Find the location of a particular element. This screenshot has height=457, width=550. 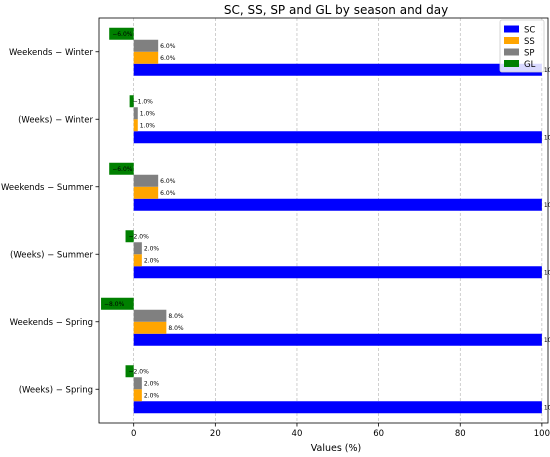

data-label-ss-weeks-summer: 2.0% is located at coordinates (152, 260).